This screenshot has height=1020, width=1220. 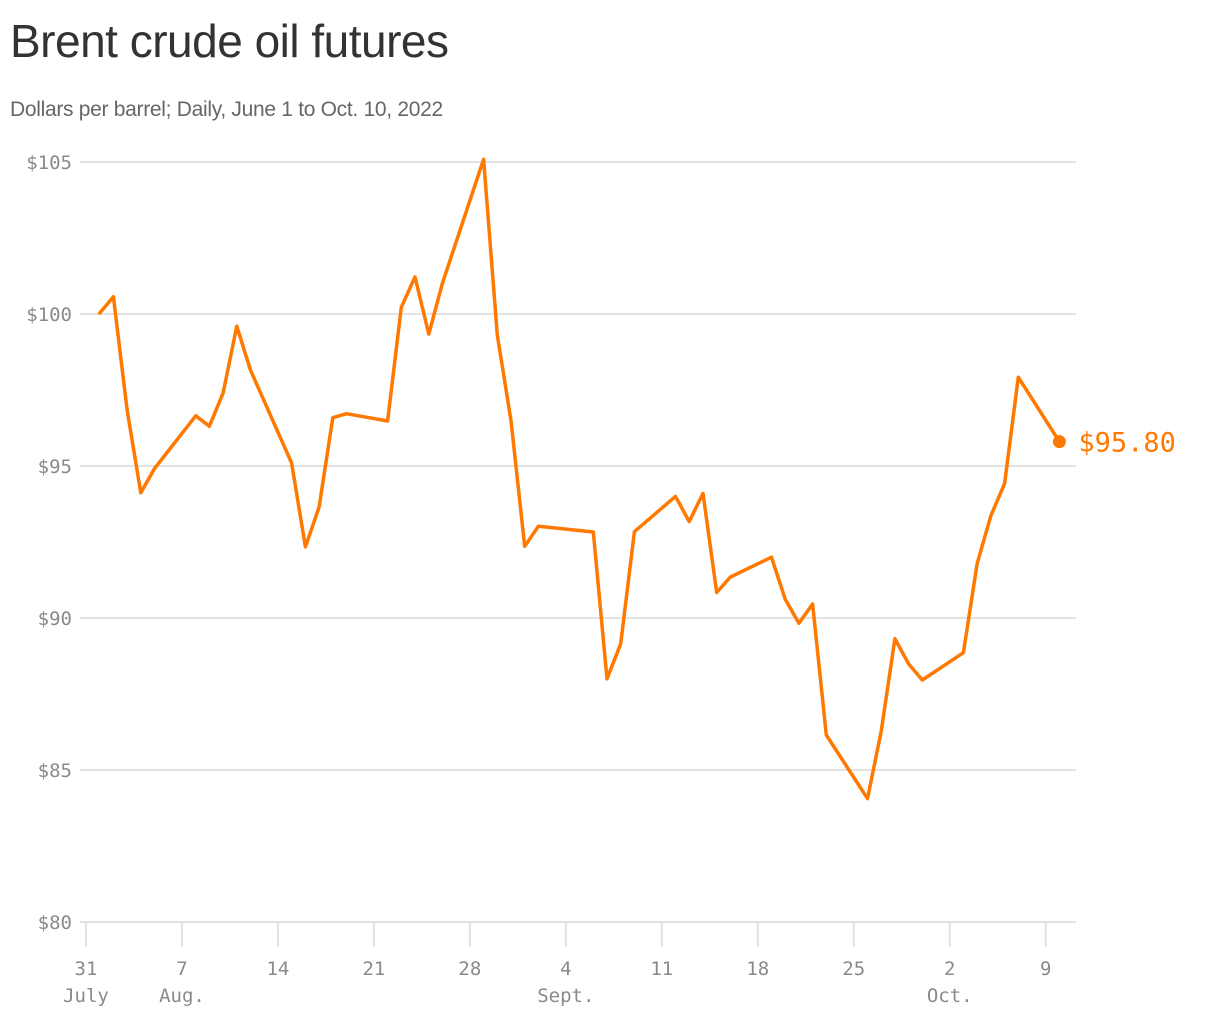 I want to click on x-tick-label: 9, so click(x=1045, y=969).